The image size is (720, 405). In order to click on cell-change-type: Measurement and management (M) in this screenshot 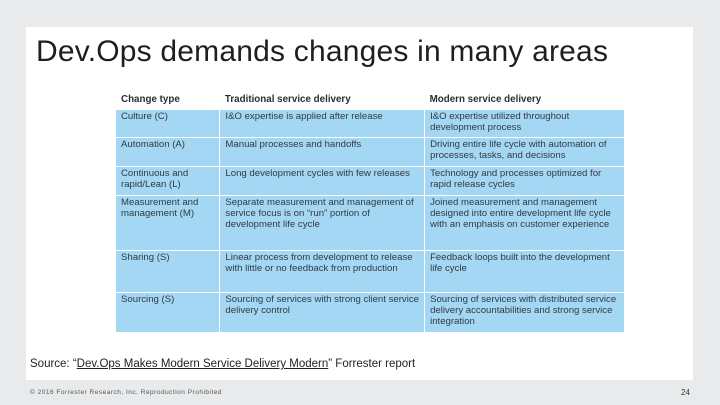, I will do `click(168, 223)`.